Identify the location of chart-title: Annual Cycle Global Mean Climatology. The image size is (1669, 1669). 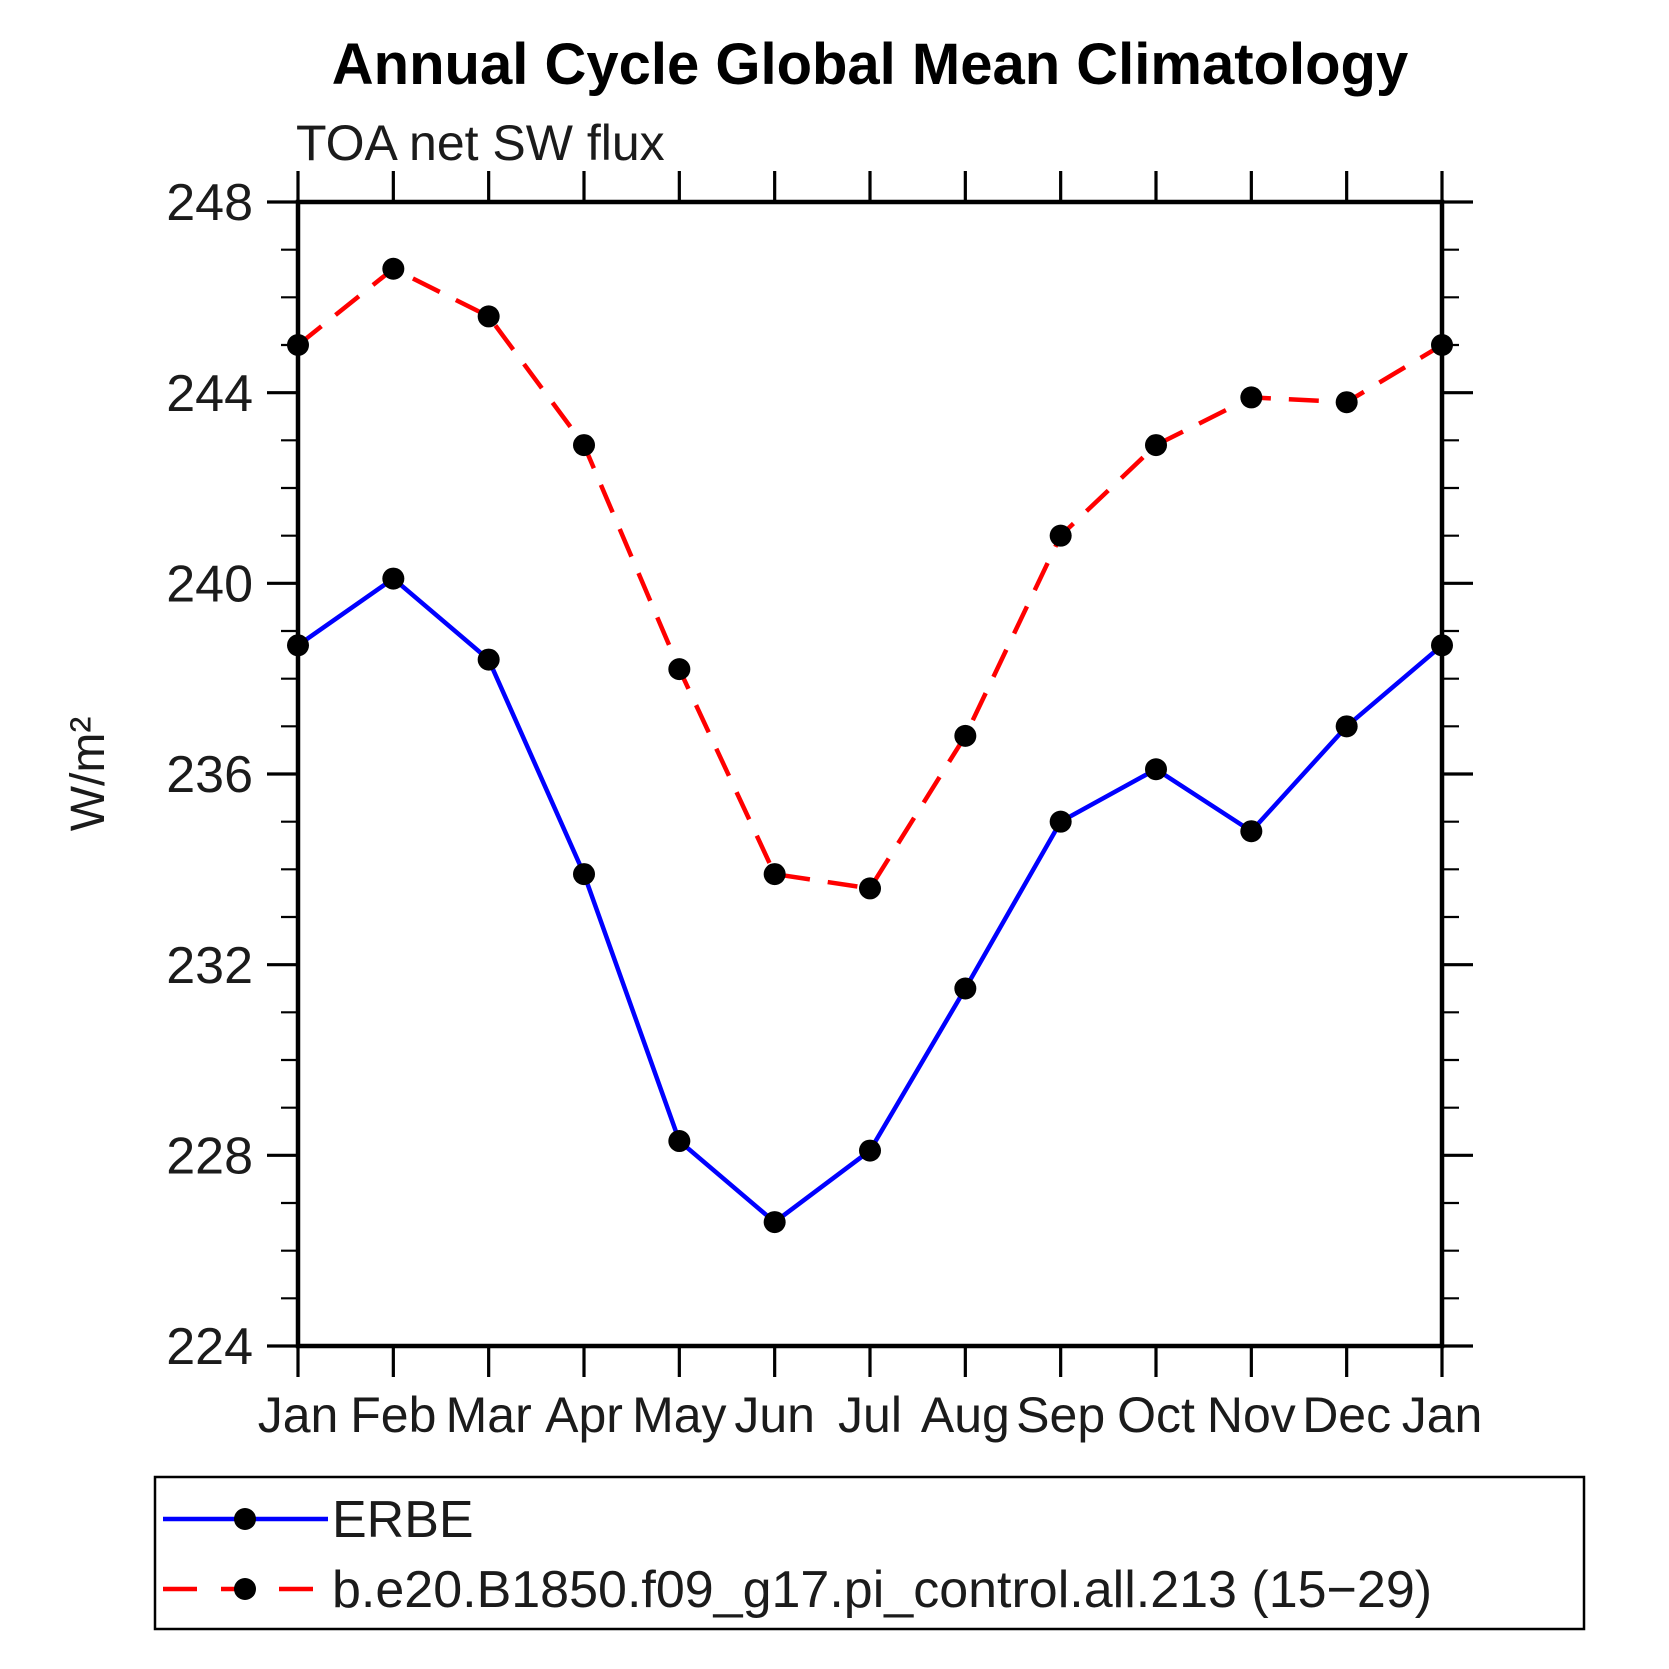
(870, 64).